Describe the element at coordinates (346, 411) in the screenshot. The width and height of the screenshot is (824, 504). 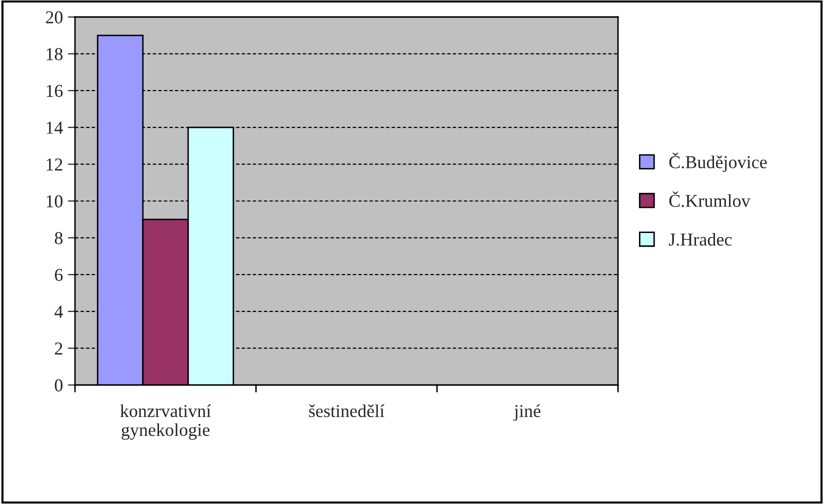
I see `x-tick-label: šestinedělí` at that location.